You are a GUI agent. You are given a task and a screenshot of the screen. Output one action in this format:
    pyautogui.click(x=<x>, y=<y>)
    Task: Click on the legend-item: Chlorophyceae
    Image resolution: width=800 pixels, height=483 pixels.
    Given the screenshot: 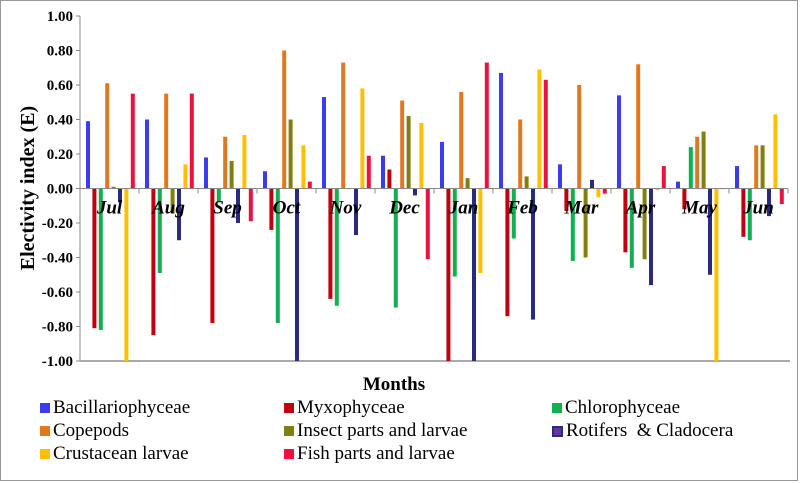 What is the action you would take?
    pyautogui.click(x=616, y=408)
    